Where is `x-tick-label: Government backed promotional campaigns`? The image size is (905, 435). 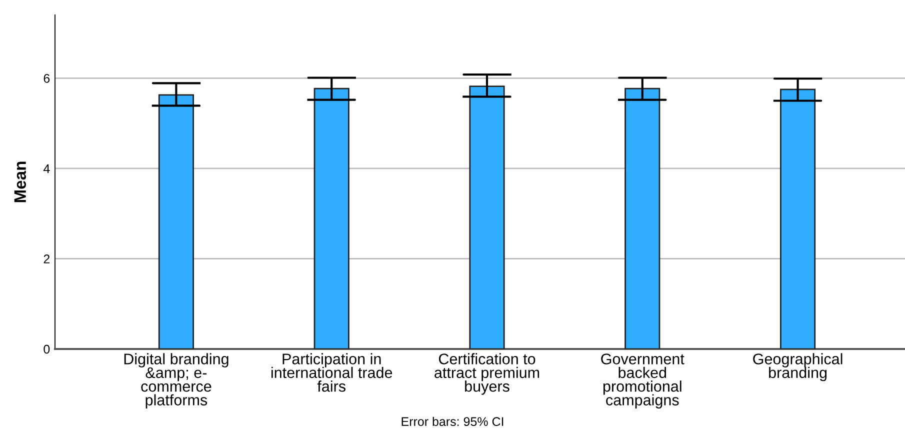 x-tick-label: Government backed promotional campaigns is located at coordinates (642, 381).